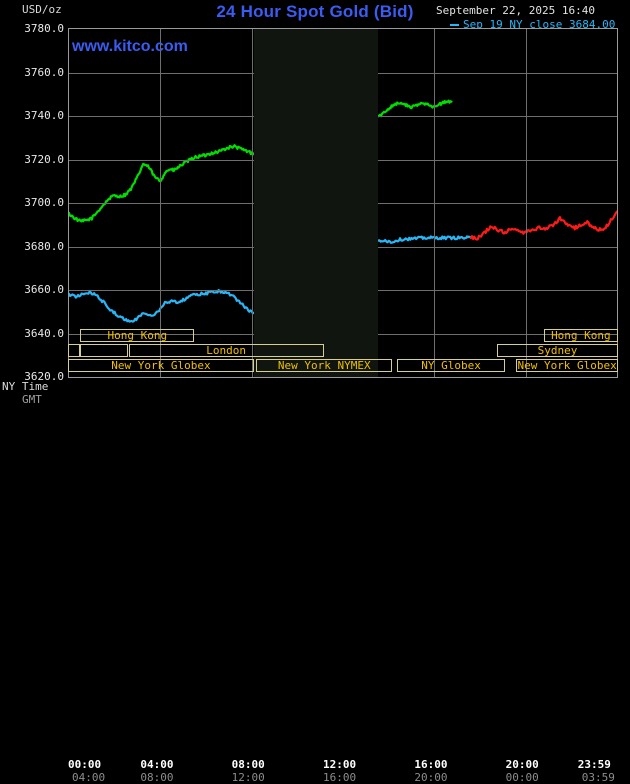 This screenshot has height=784, width=630. I want to click on y-axis-tick-label: 3660.0, so click(44, 289).